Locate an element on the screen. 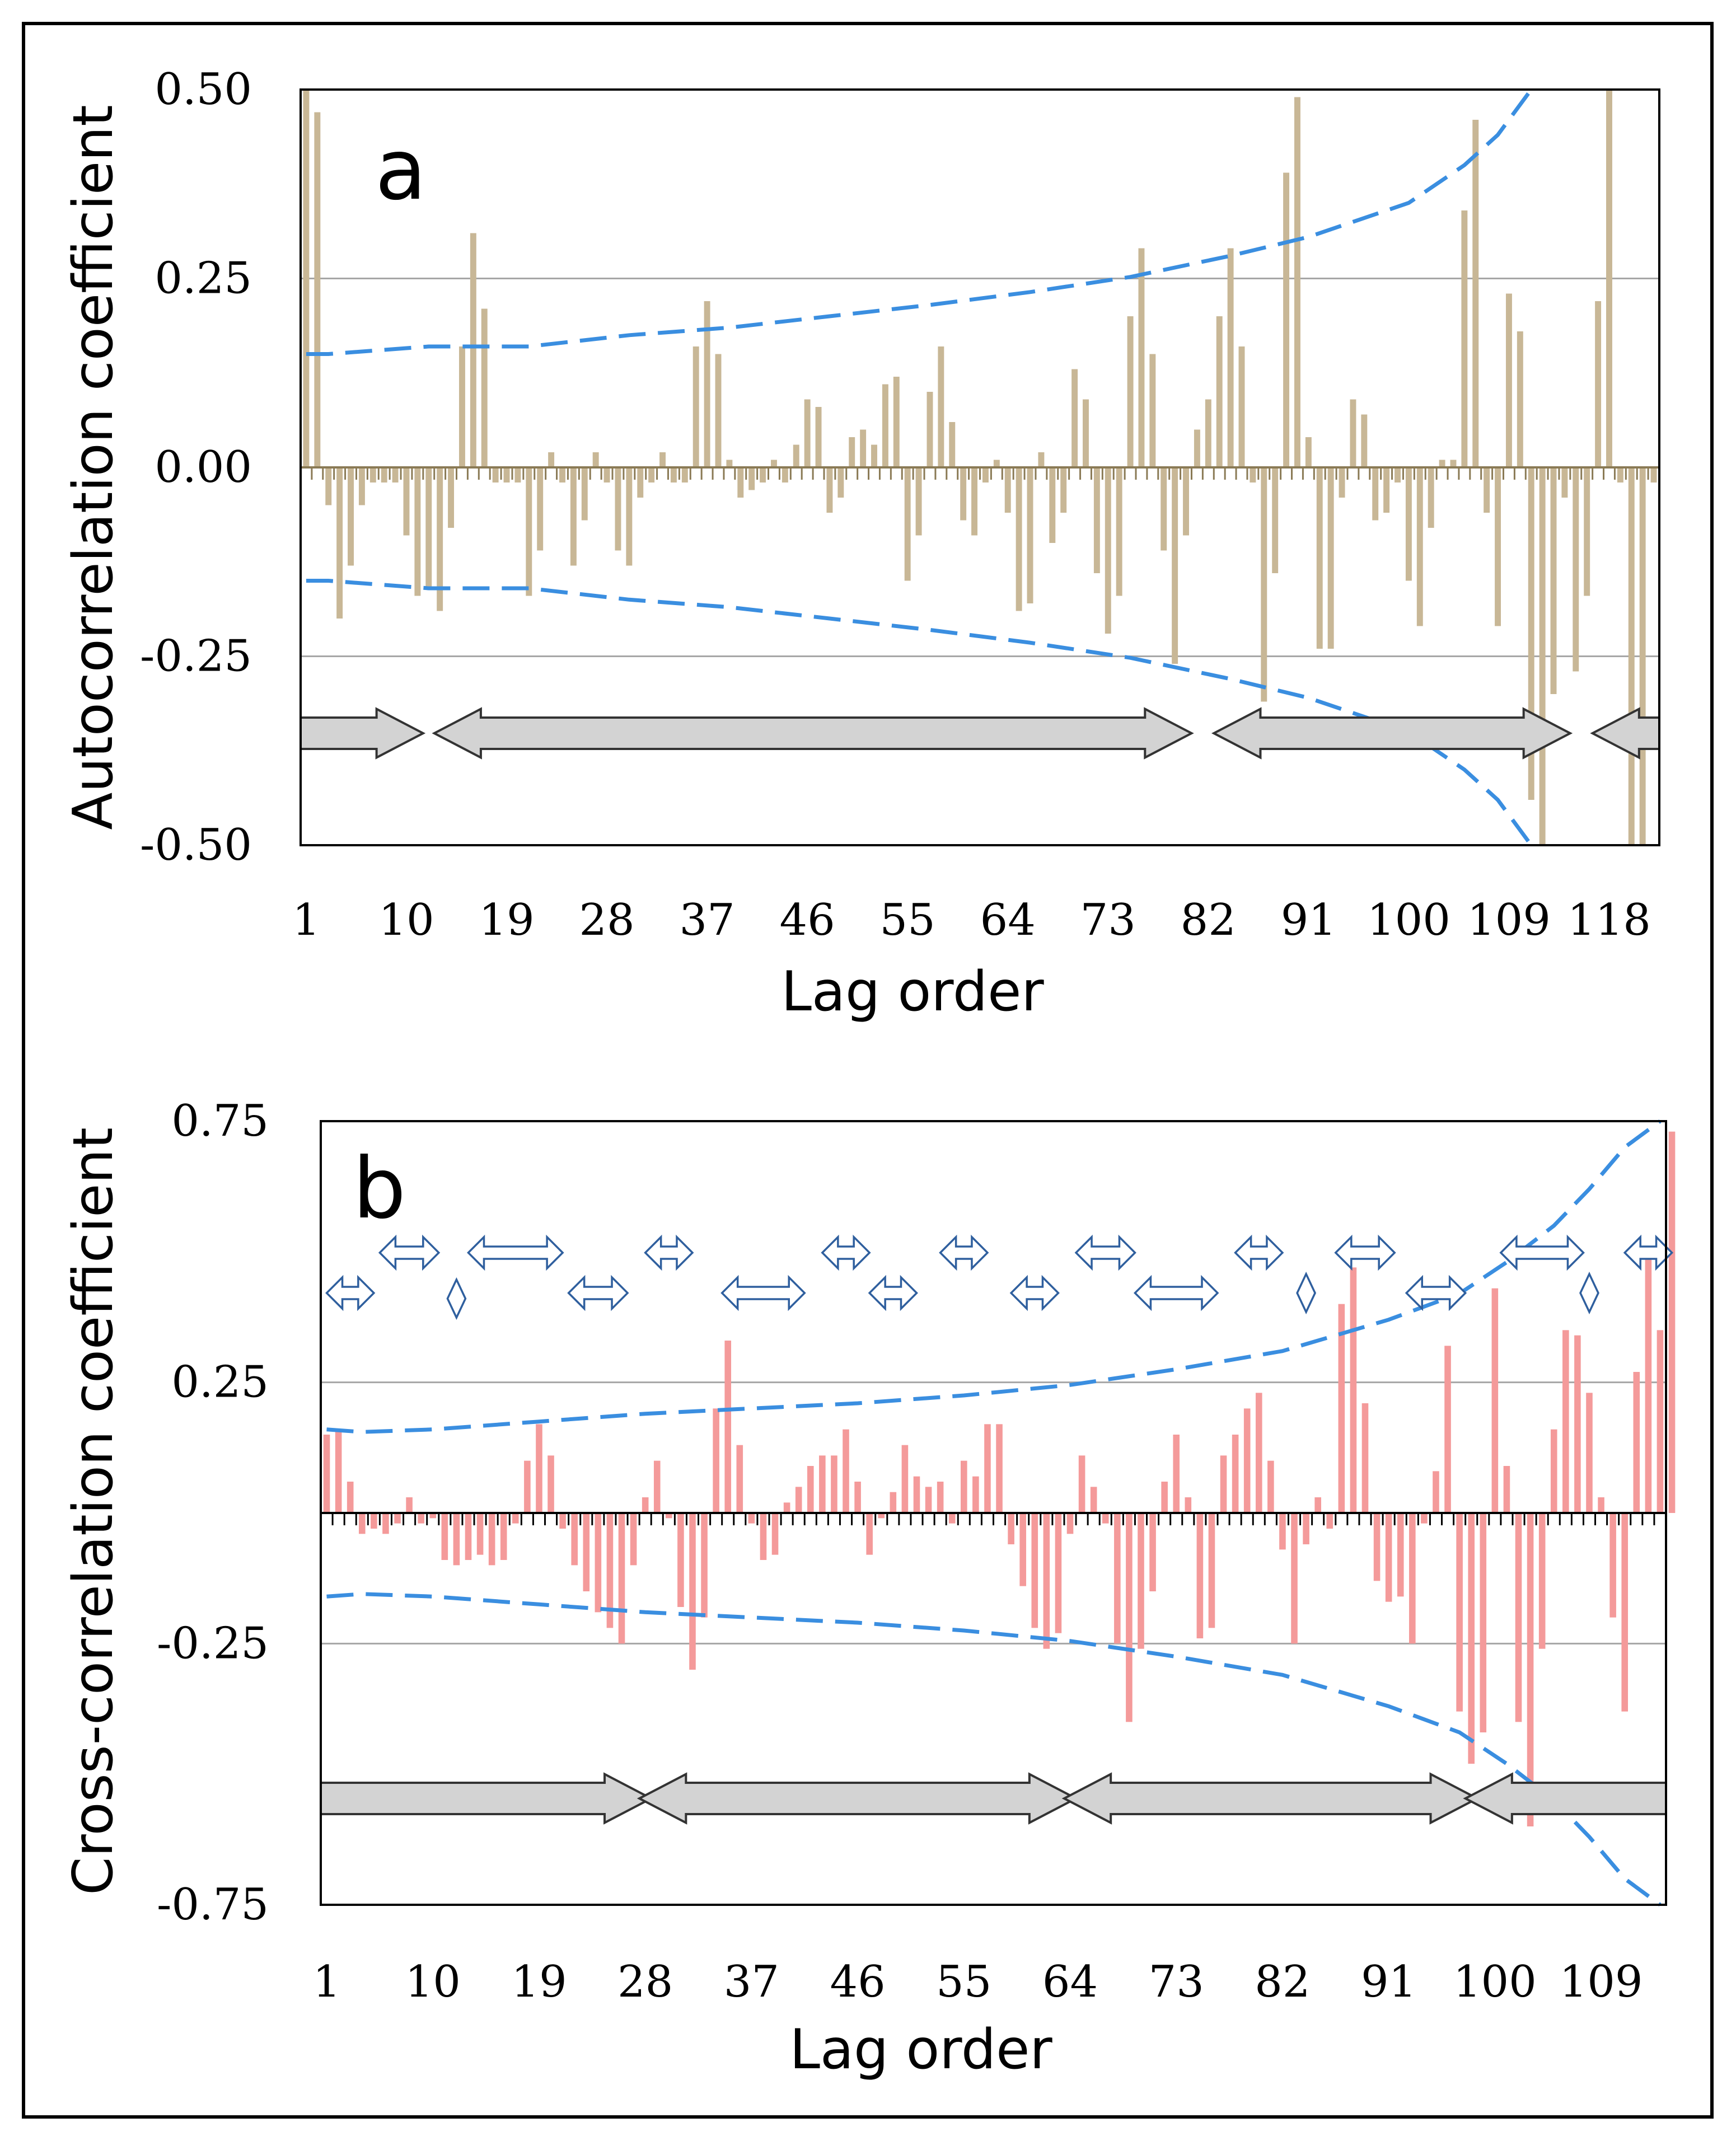 Image resolution: width=1736 pixels, height=2141 pixels. a-ytick-label: -0.50 is located at coordinates (196, 845).